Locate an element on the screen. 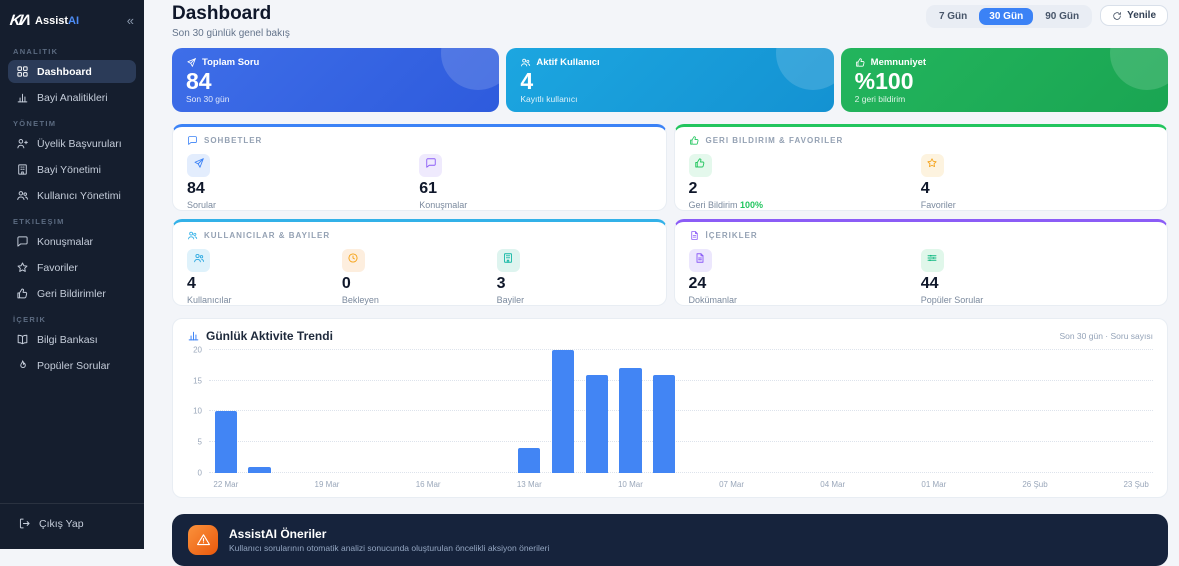 This screenshot has height=566, width=1179. sidebar-item-users: Kullanıcı Yönetimi is located at coordinates (72, 195).